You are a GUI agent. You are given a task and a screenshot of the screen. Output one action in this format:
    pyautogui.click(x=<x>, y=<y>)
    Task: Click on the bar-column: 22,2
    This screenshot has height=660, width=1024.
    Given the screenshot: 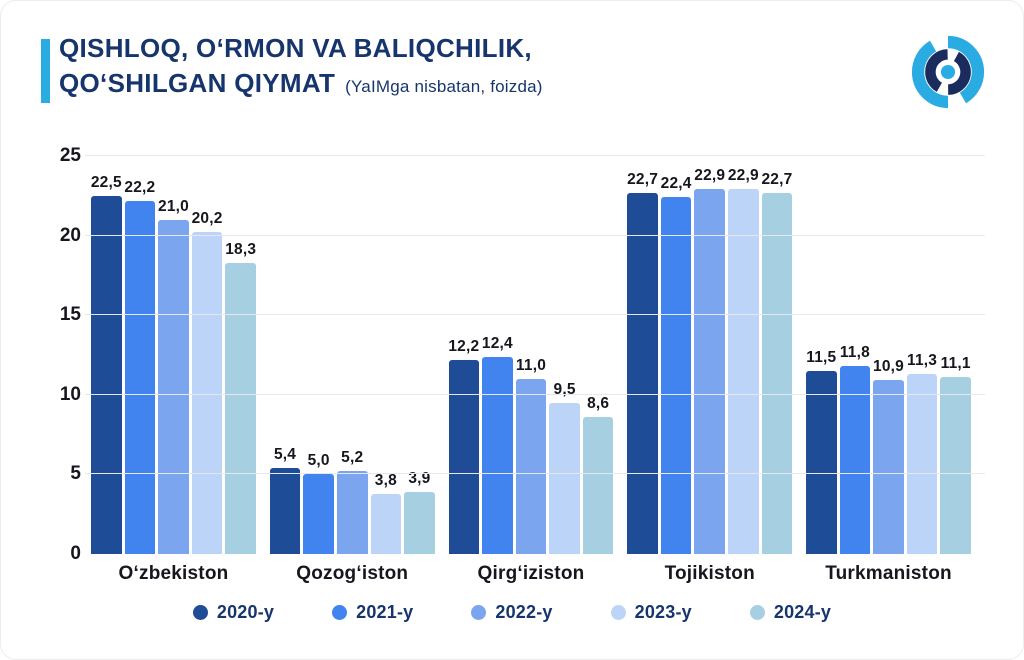 What is the action you would take?
    pyautogui.click(x=140, y=355)
    